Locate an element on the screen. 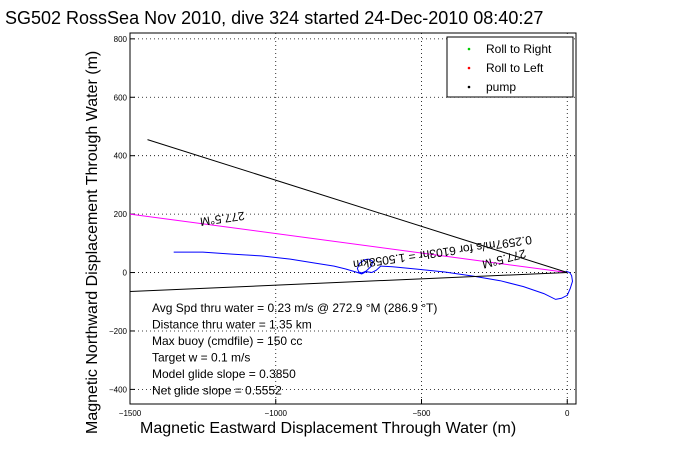 The width and height of the screenshot is (681, 454). legend-label: pump is located at coordinates (501, 87).